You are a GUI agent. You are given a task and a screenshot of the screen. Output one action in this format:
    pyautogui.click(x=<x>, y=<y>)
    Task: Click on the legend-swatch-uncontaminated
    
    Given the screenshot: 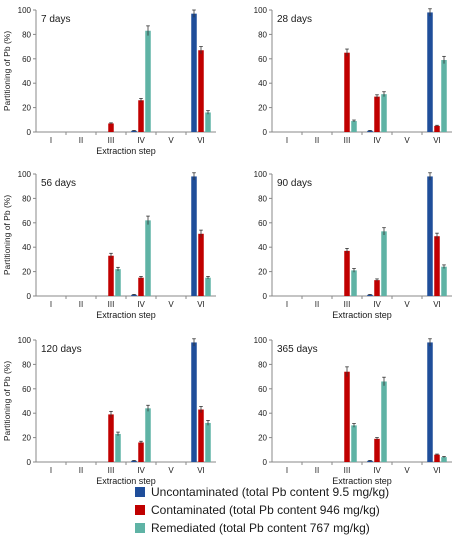 What is the action you would take?
    pyautogui.click(x=140, y=492)
    